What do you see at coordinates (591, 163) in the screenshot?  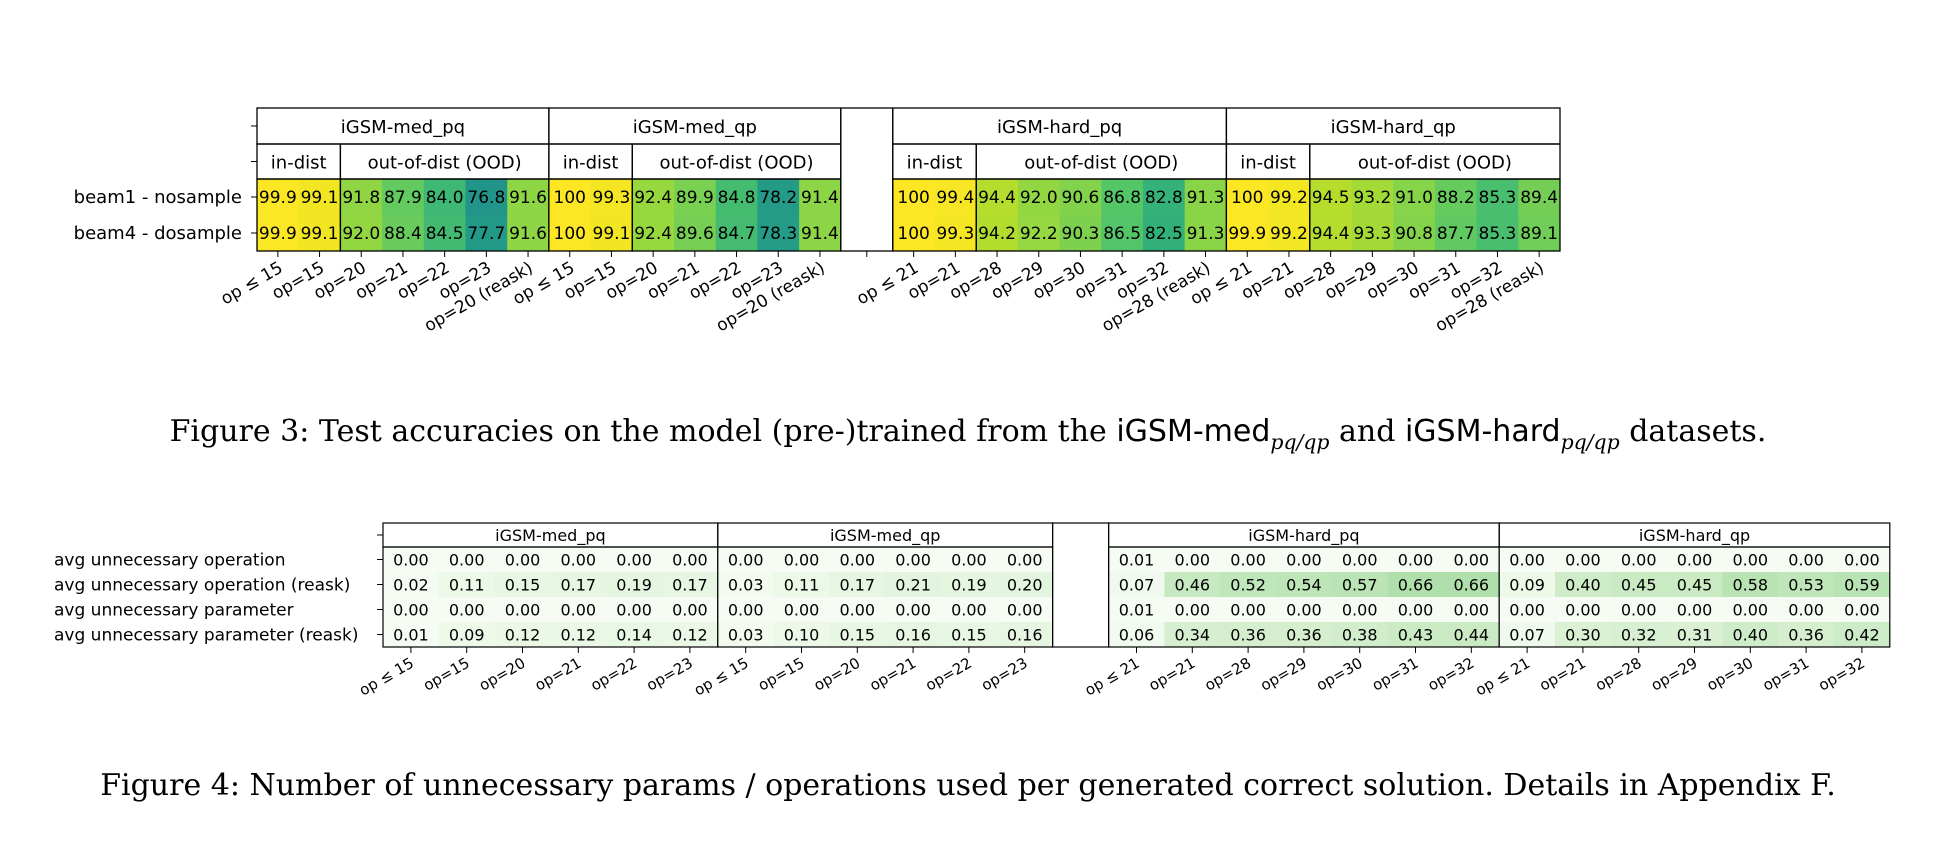 I see `subgroup-header: in-dist` at bounding box center [591, 163].